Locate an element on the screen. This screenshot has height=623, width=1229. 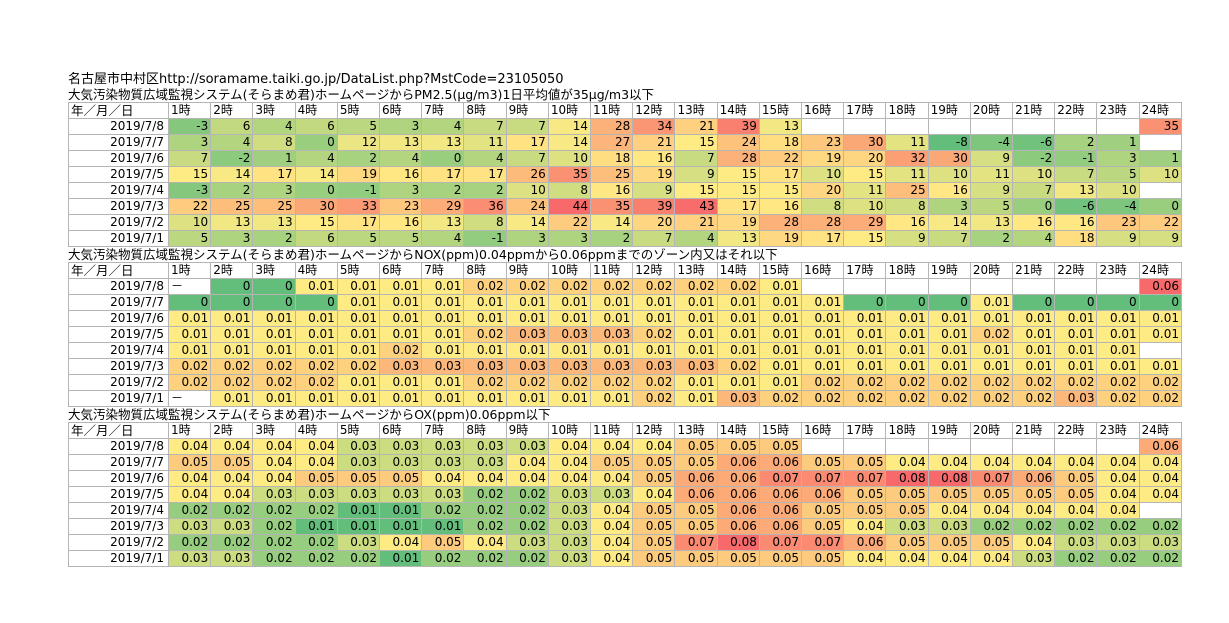
header-hour: 22時 is located at coordinates (1076, 430).